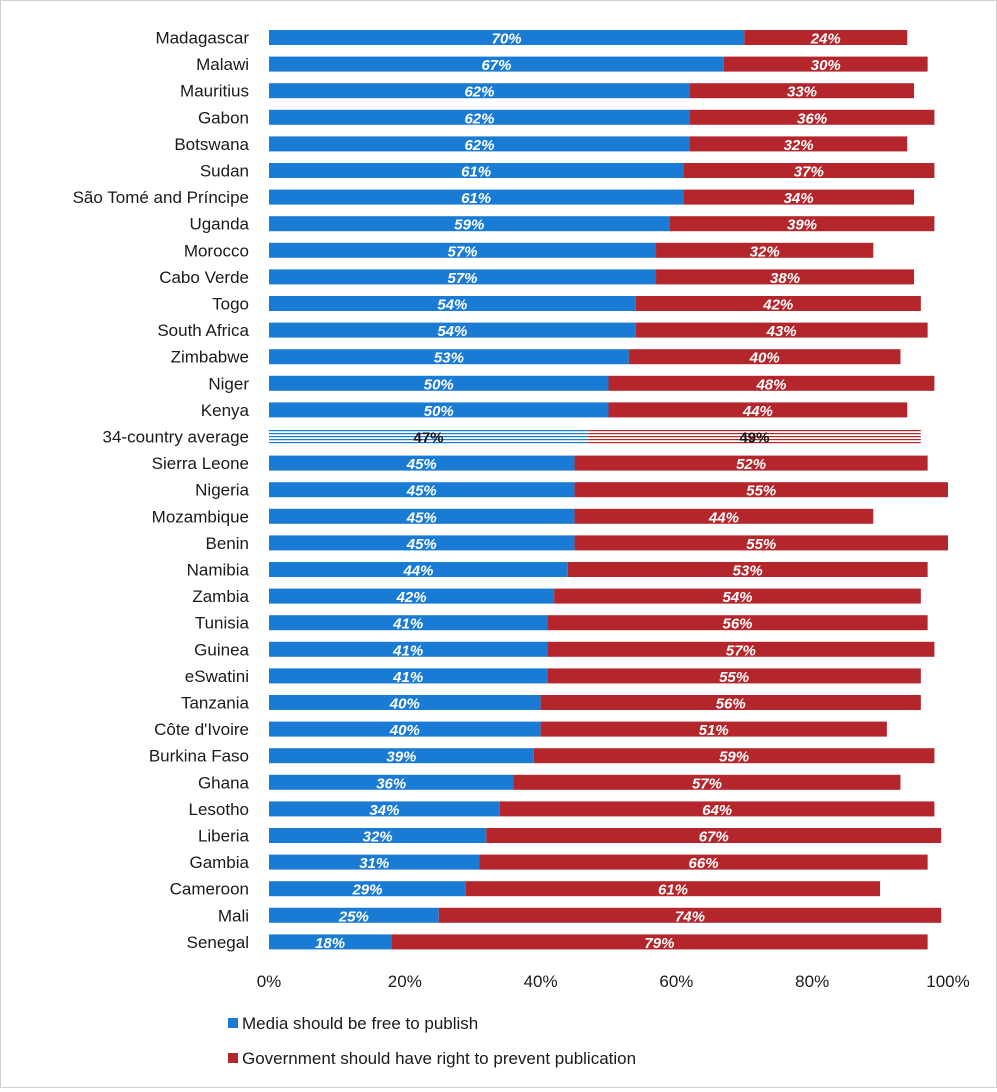 The image size is (997, 1092). Describe the element at coordinates (751, 464) in the screenshot. I see `data-label: 52%` at that location.